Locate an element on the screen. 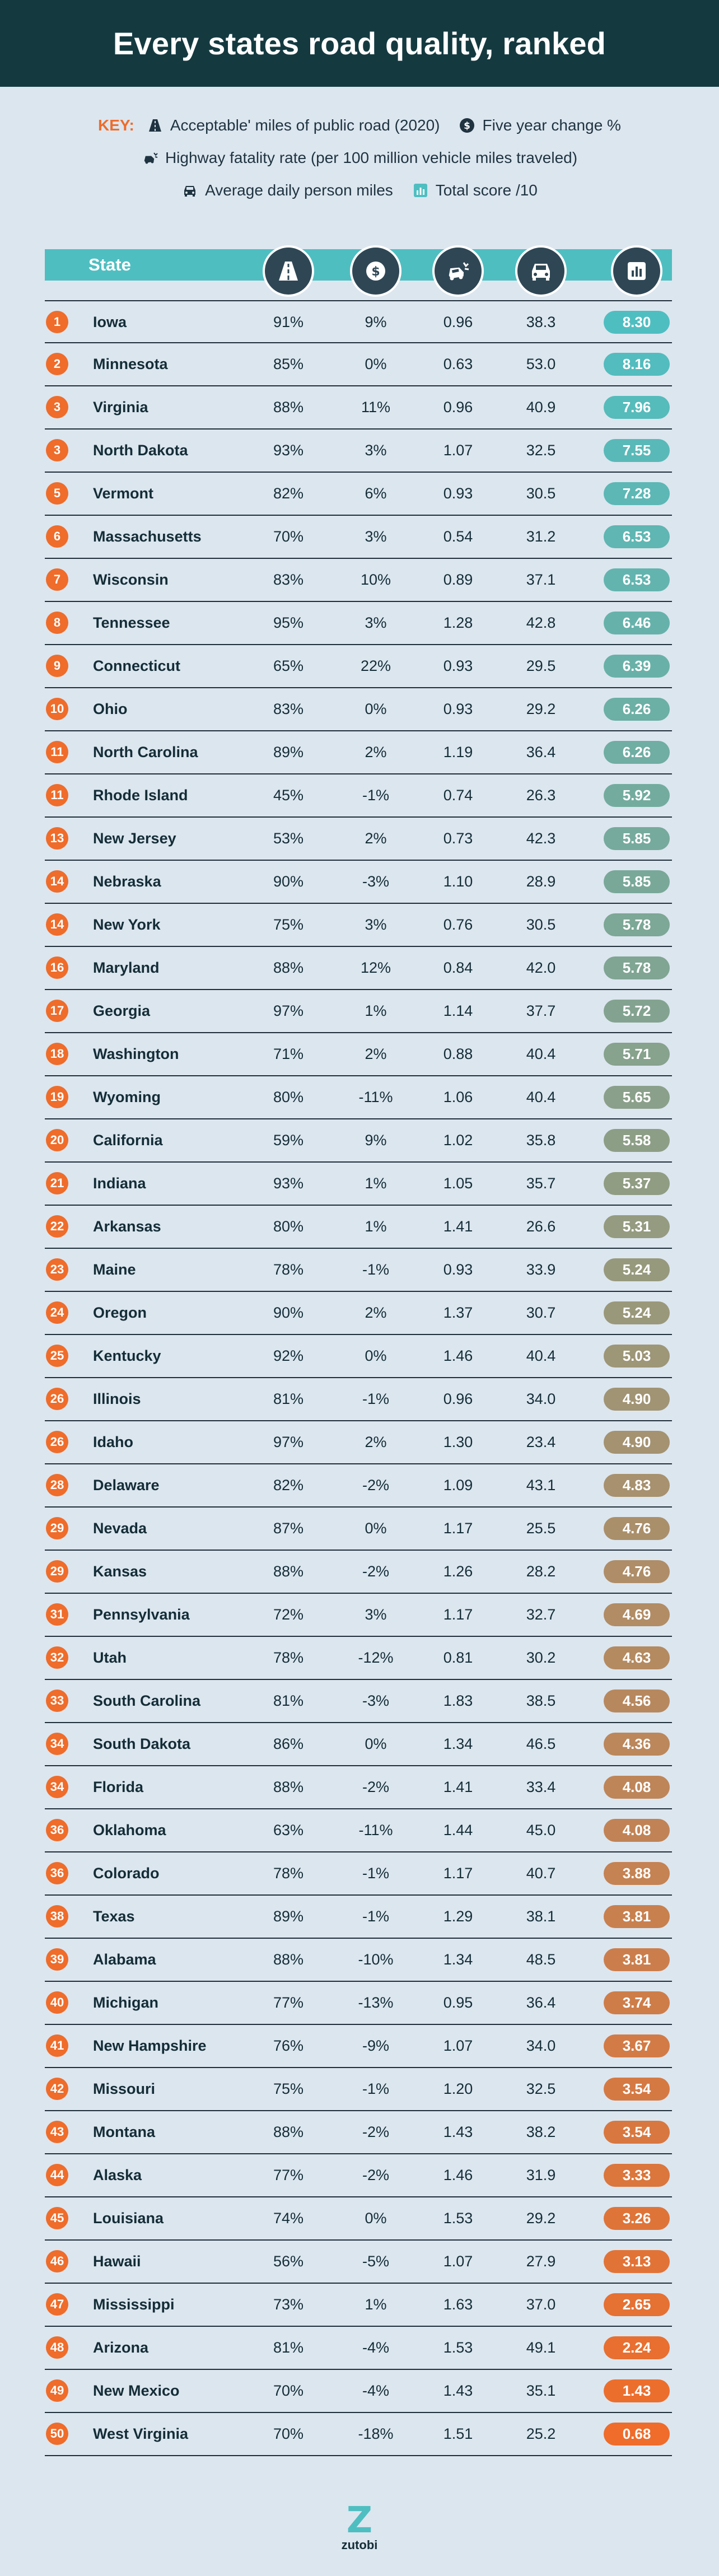  five-year-change-value: 6% is located at coordinates (376, 494).